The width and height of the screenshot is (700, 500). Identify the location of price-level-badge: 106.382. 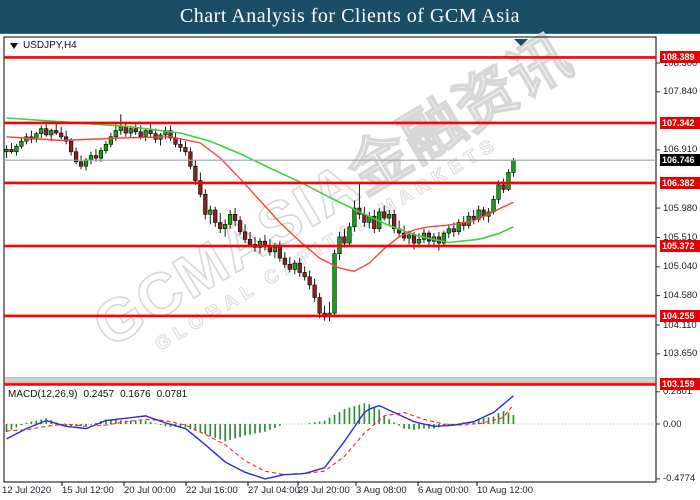
(680, 182).